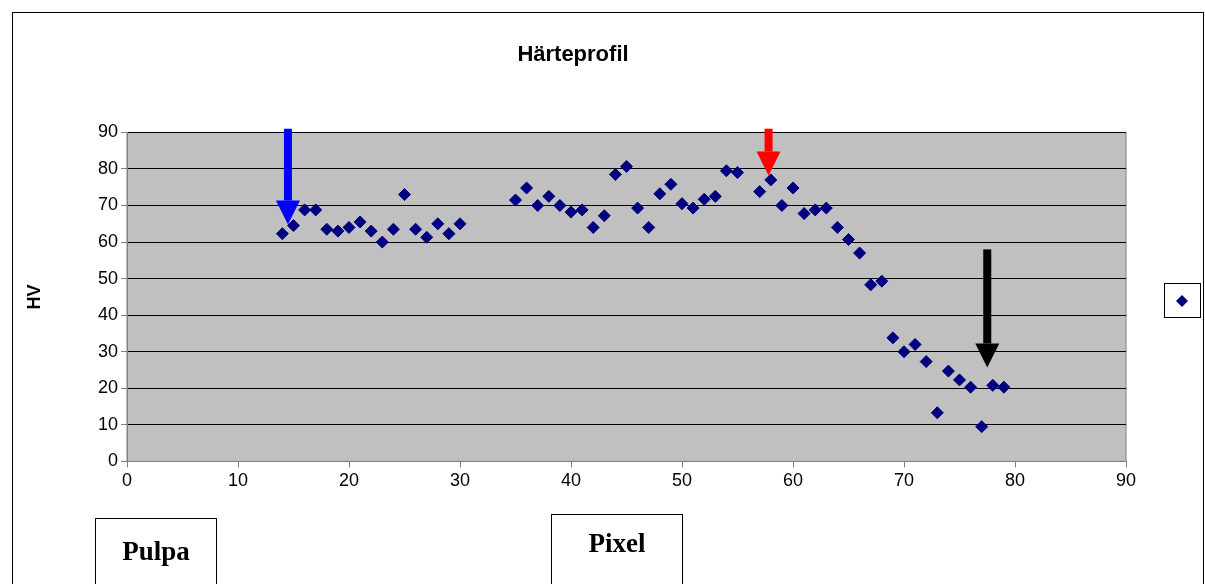 The width and height of the screenshot is (1205, 584). What do you see at coordinates (349, 480) in the screenshot?
I see `x-tick-label: 20` at bounding box center [349, 480].